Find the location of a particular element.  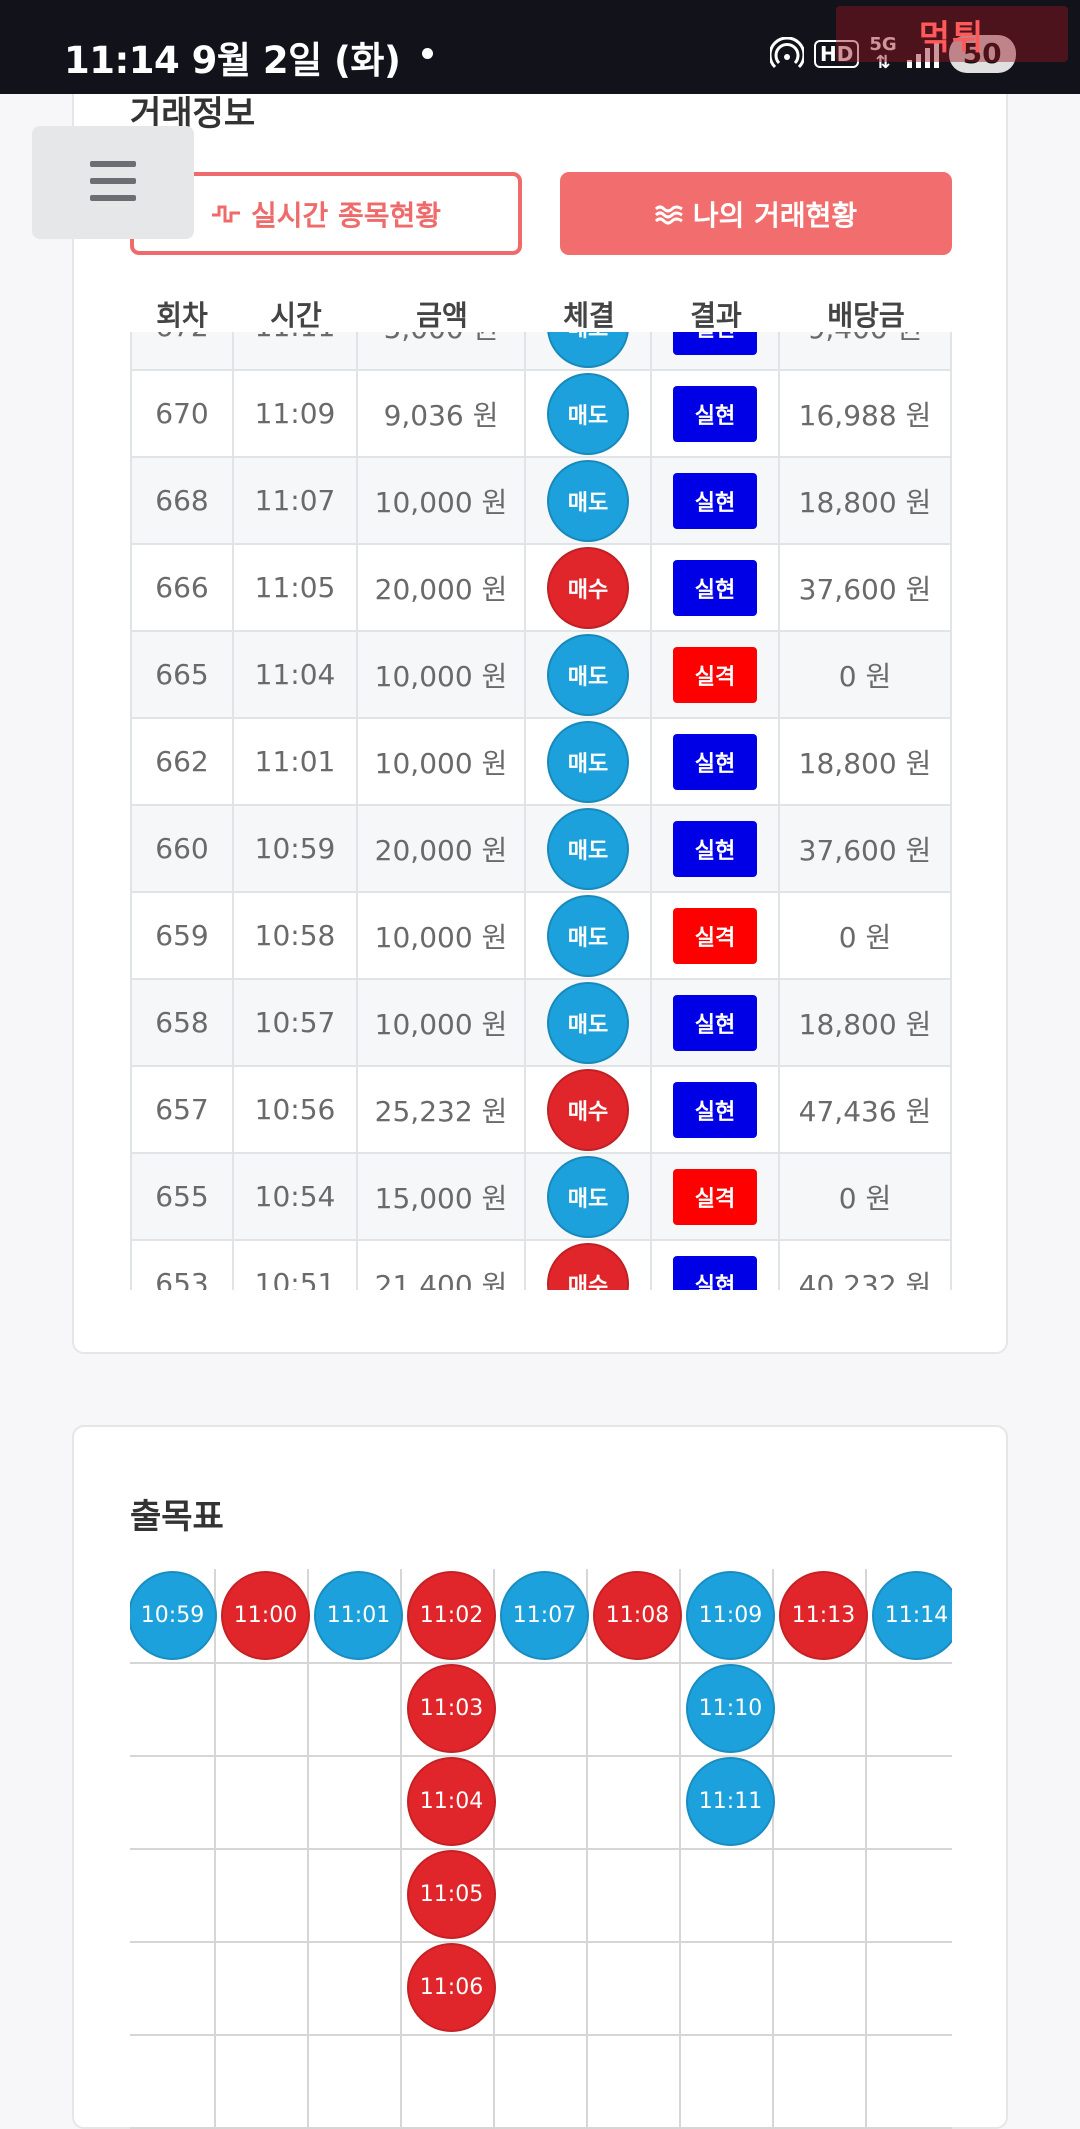

trade-table-header: 회차 시간 금액 체결 결과 배당금 is located at coordinates (541, 317).